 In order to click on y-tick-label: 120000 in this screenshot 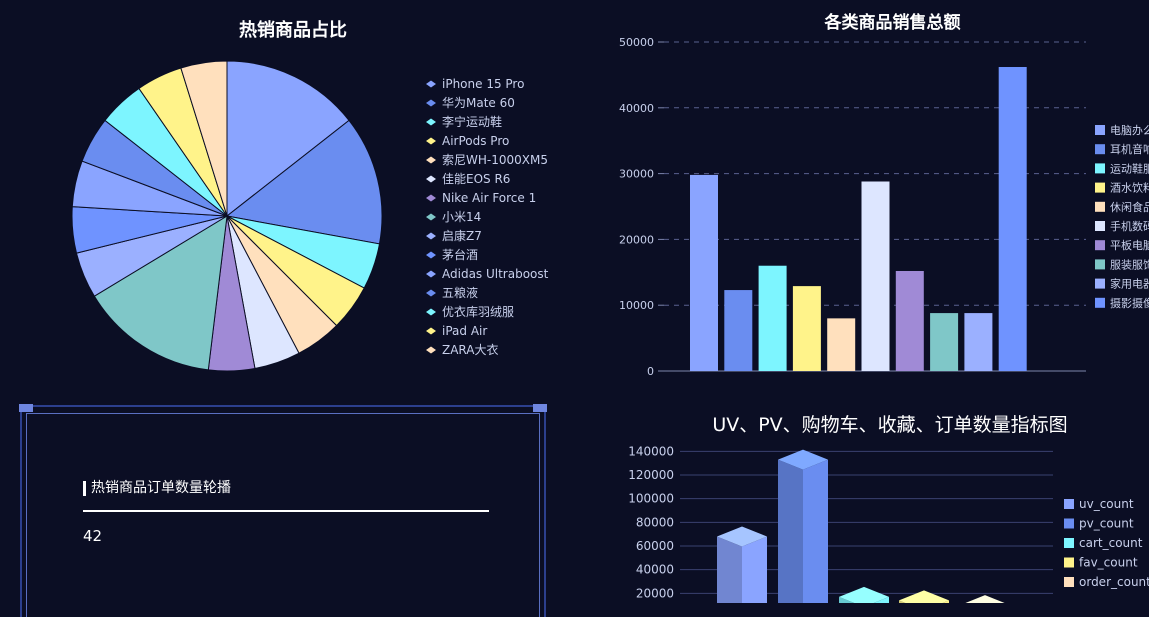, I will do `click(651, 475)`.